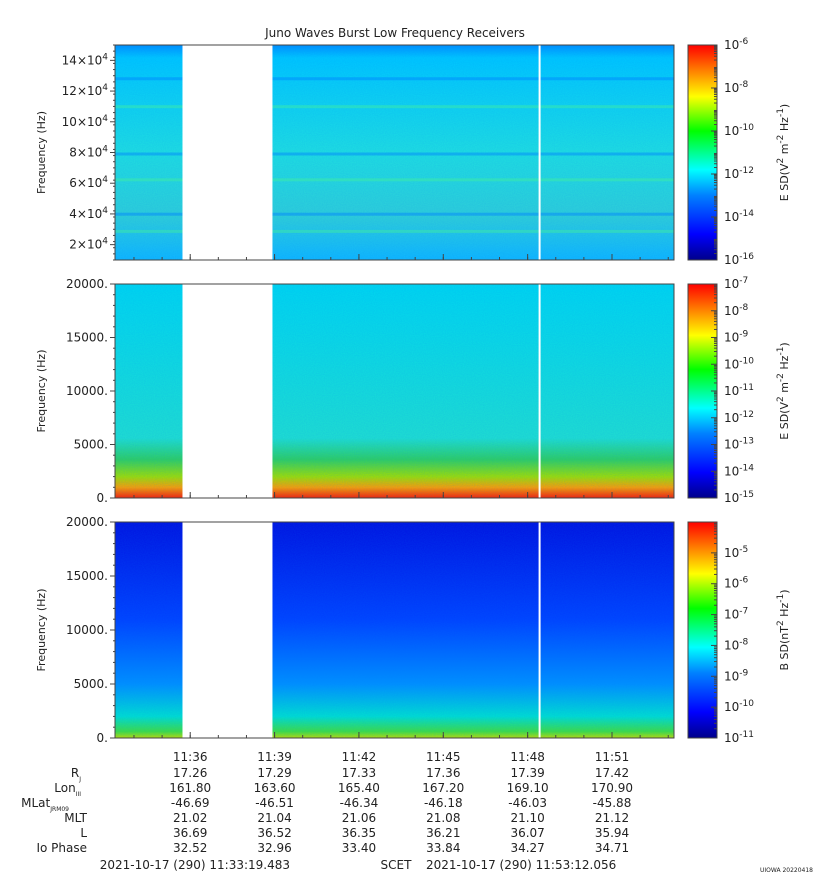 This screenshot has width=815, height=880. What do you see at coordinates (736, 583) in the screenshot?
I see `colorbar-tick-label: 10-6` at bounding box center [736, 583].